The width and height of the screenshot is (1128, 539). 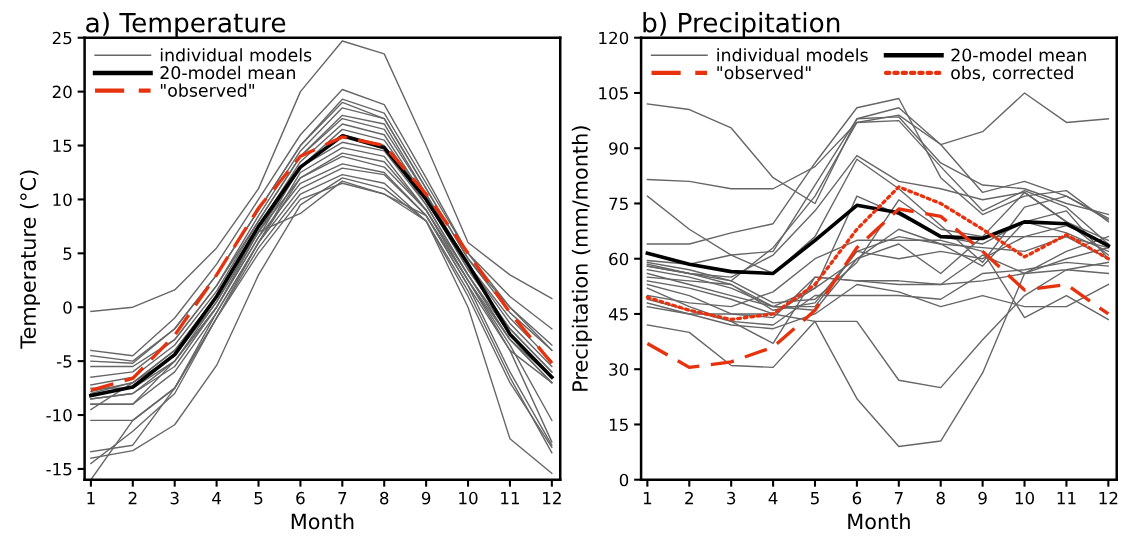 What do you see at coordinates (618, 314) in the screenshot?
I see `y-tick-label: 45` at bounding box center [618, 314].